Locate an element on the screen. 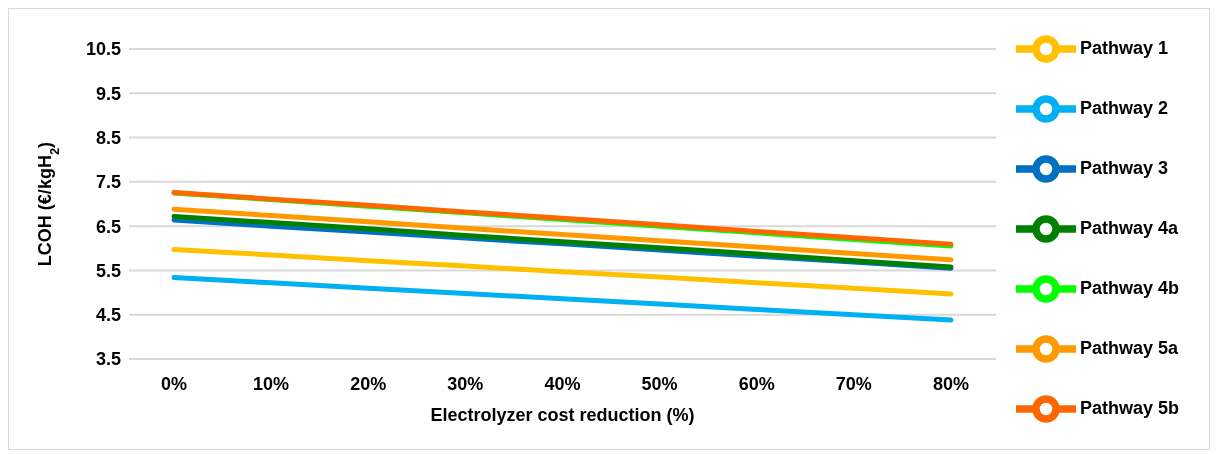 The image size is (1217, 455). x-tick-label: 0% is located at coordinates (174, 383).